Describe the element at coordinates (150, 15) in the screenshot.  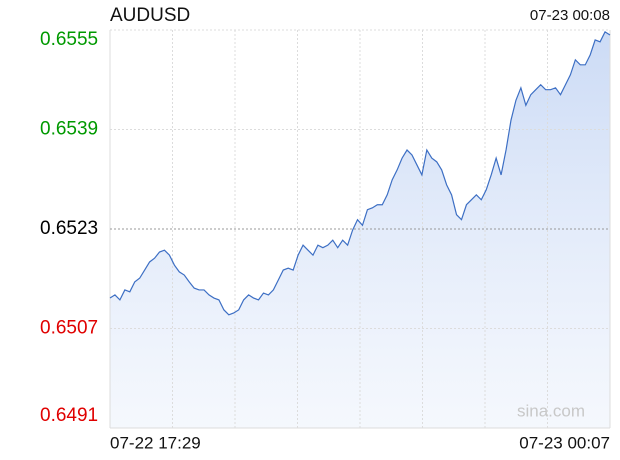
I see `chart-title: AUDUSD` at that location.